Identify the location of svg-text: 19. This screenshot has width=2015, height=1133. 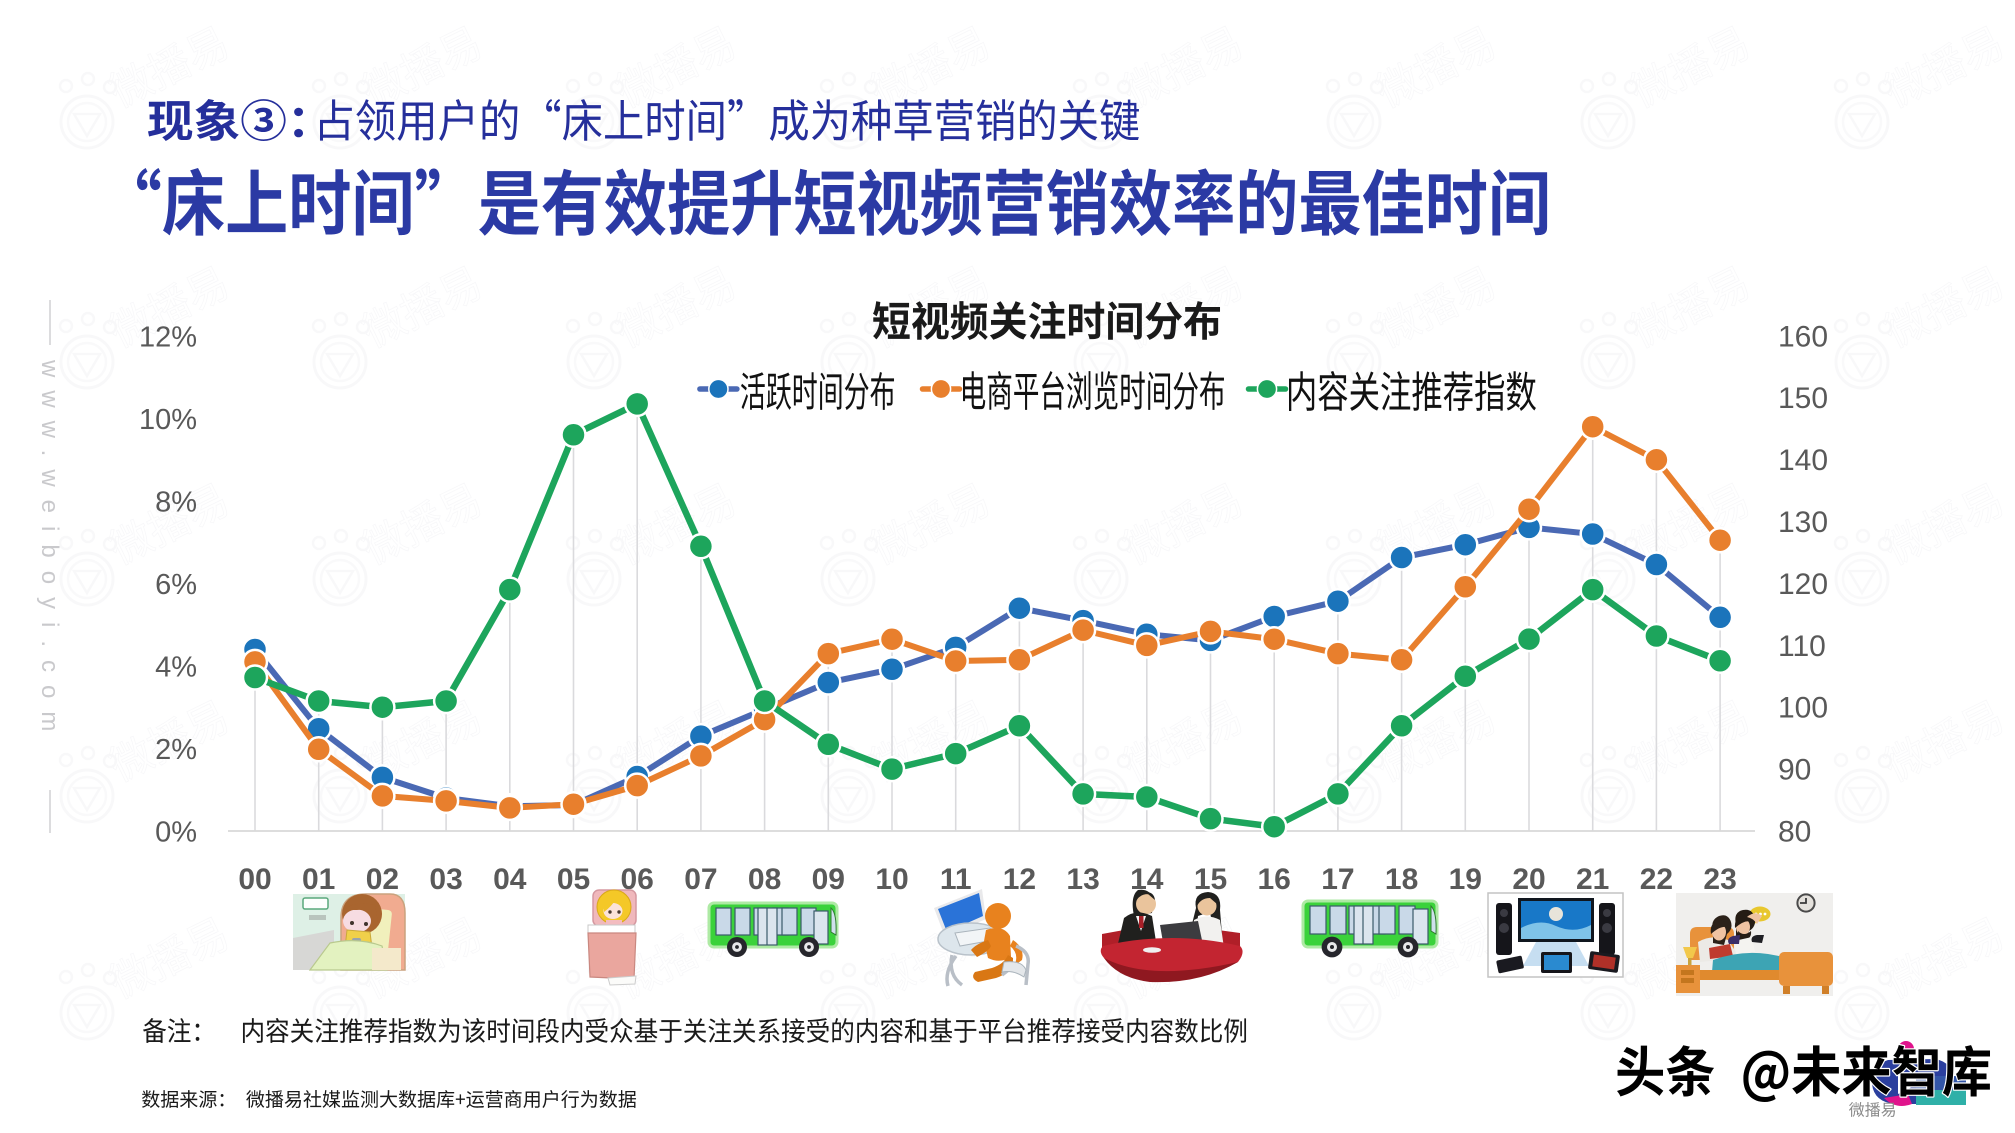
(1465, 879).